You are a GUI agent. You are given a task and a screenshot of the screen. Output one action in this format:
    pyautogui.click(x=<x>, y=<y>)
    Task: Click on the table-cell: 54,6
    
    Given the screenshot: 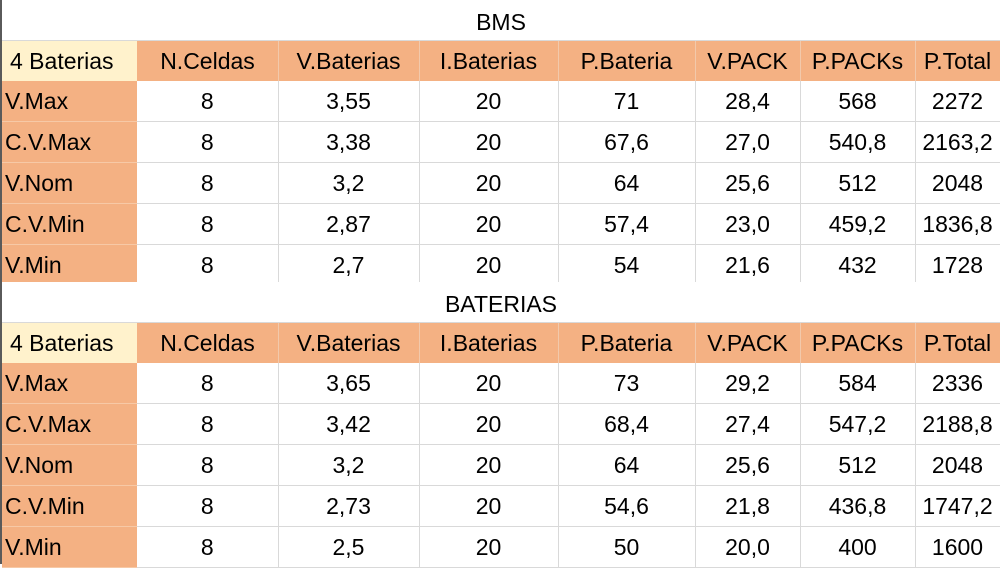 What is the action you would take?
    pyautogui.click(x=627, y=506)
    